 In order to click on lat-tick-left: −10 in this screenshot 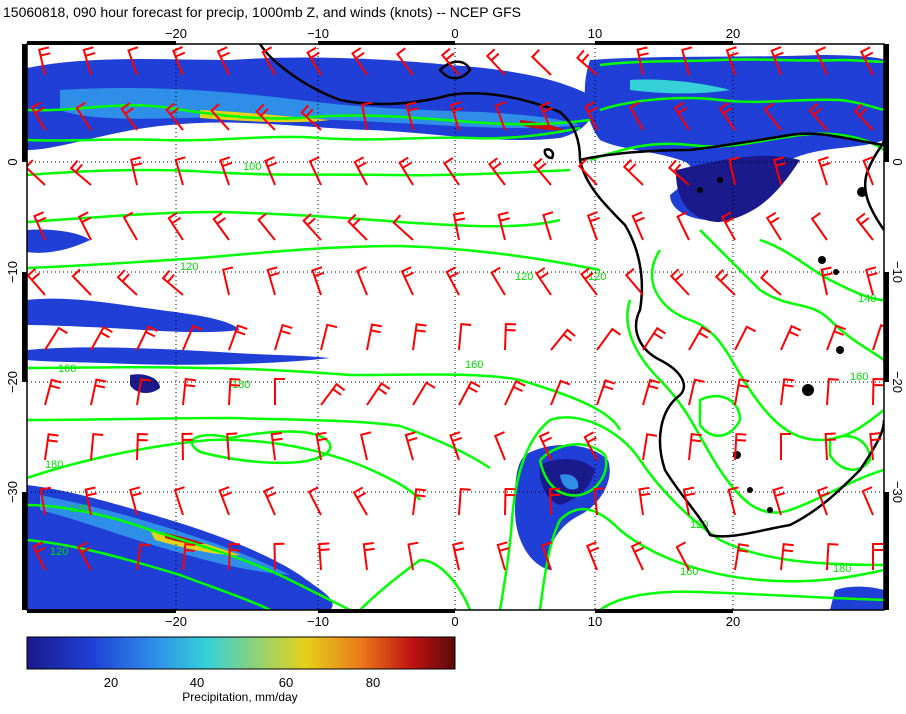, I will do `click(12, 272)`.